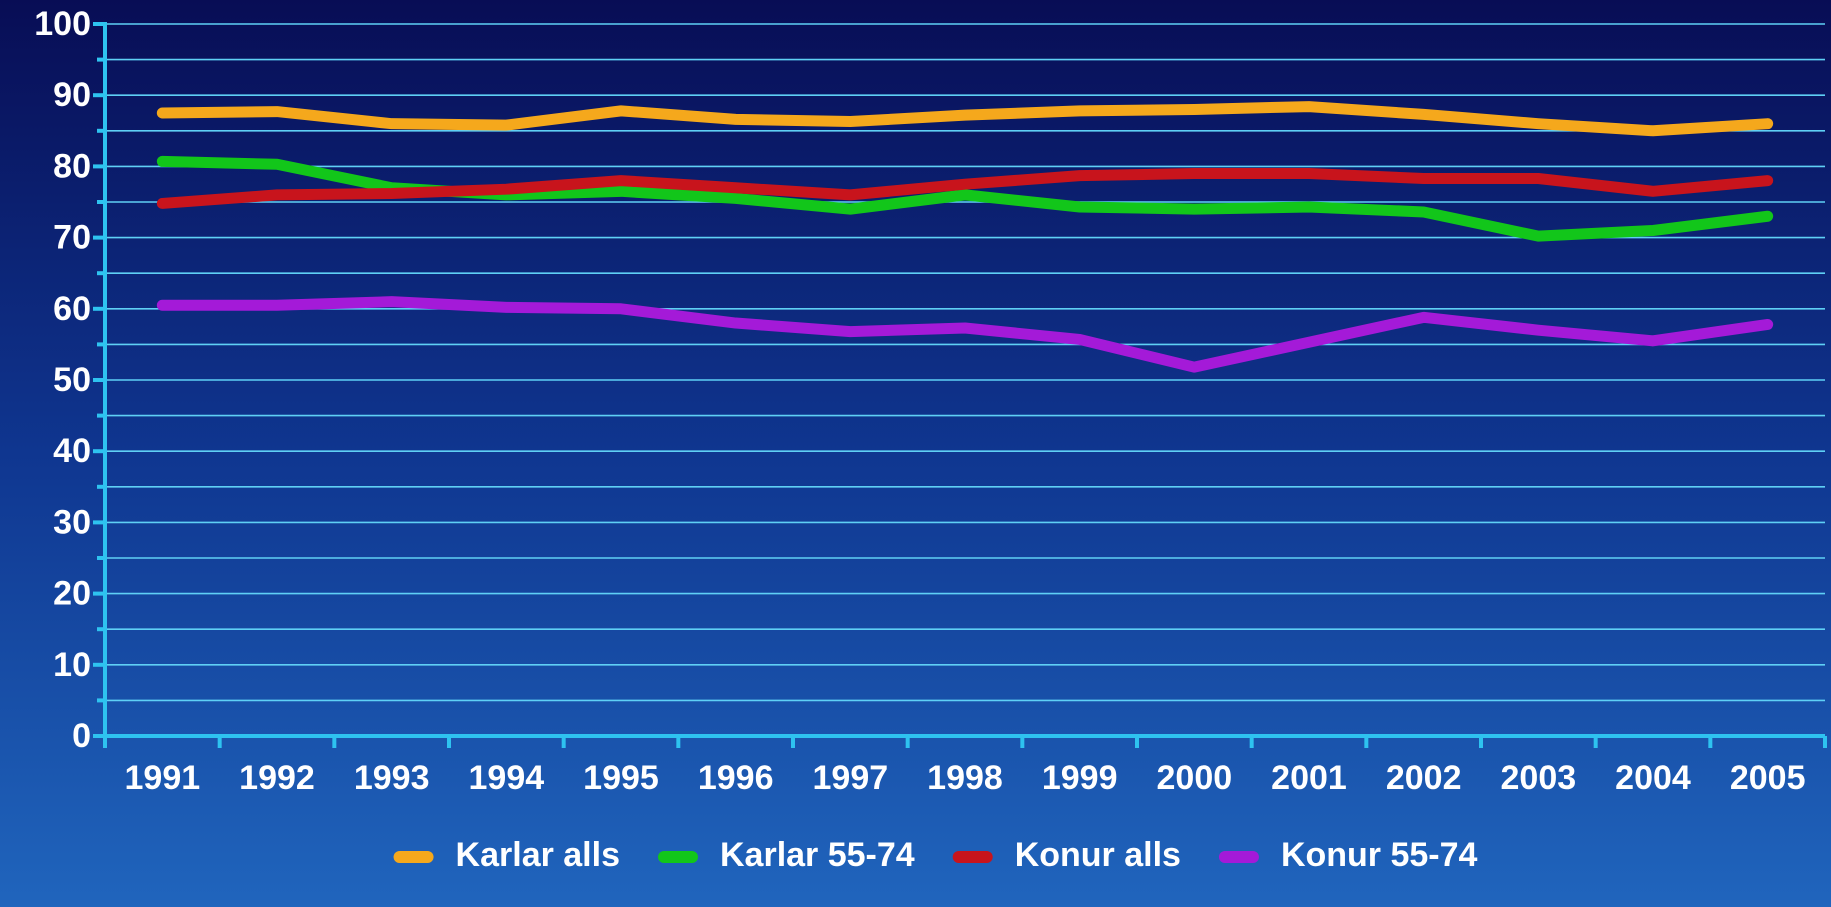 This screenshot has height=907, width=1831. What do you see at coordinates (965, 778) in the screenshot?
I see `x-tick-label: 1998` at bounding box center [965, 778].